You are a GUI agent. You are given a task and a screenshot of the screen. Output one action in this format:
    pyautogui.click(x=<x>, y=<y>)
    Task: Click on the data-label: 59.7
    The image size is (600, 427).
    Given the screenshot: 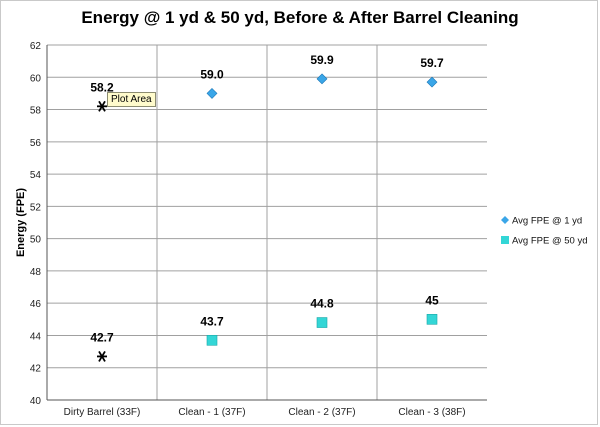 What is the action you would take?
    pyautogui.click(x=432, y=63)
    